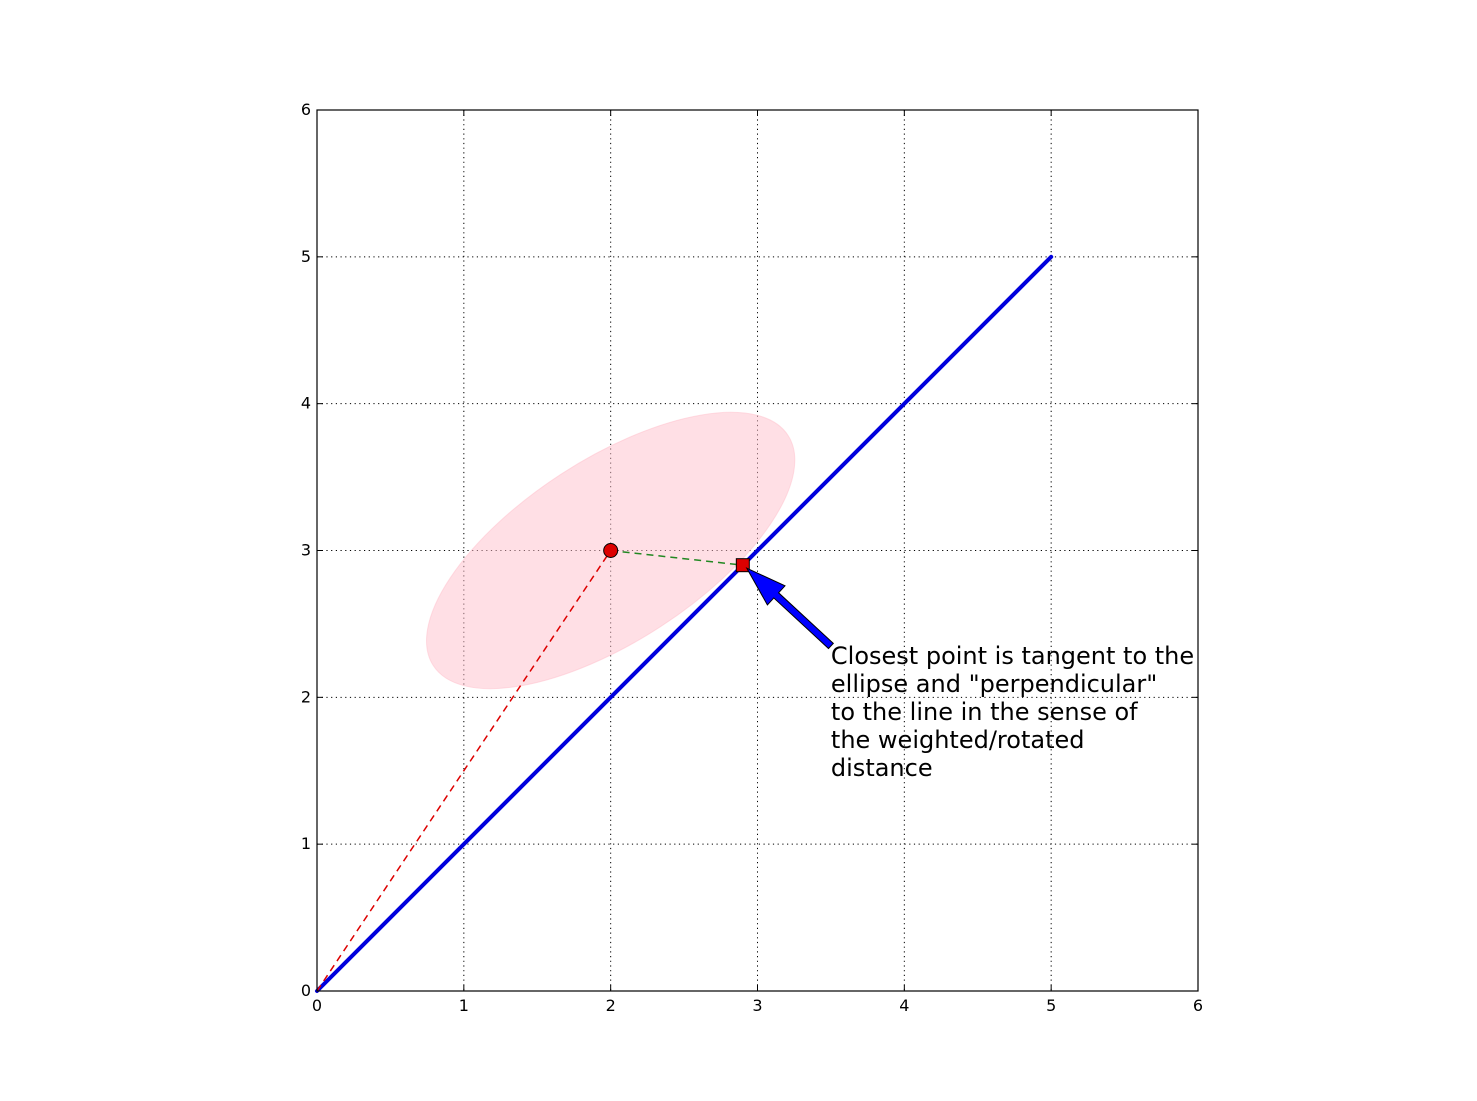 The height and width of the screenshot is (1101, 1477). I want to click on y-tick-label: 0, so click(306, 990).